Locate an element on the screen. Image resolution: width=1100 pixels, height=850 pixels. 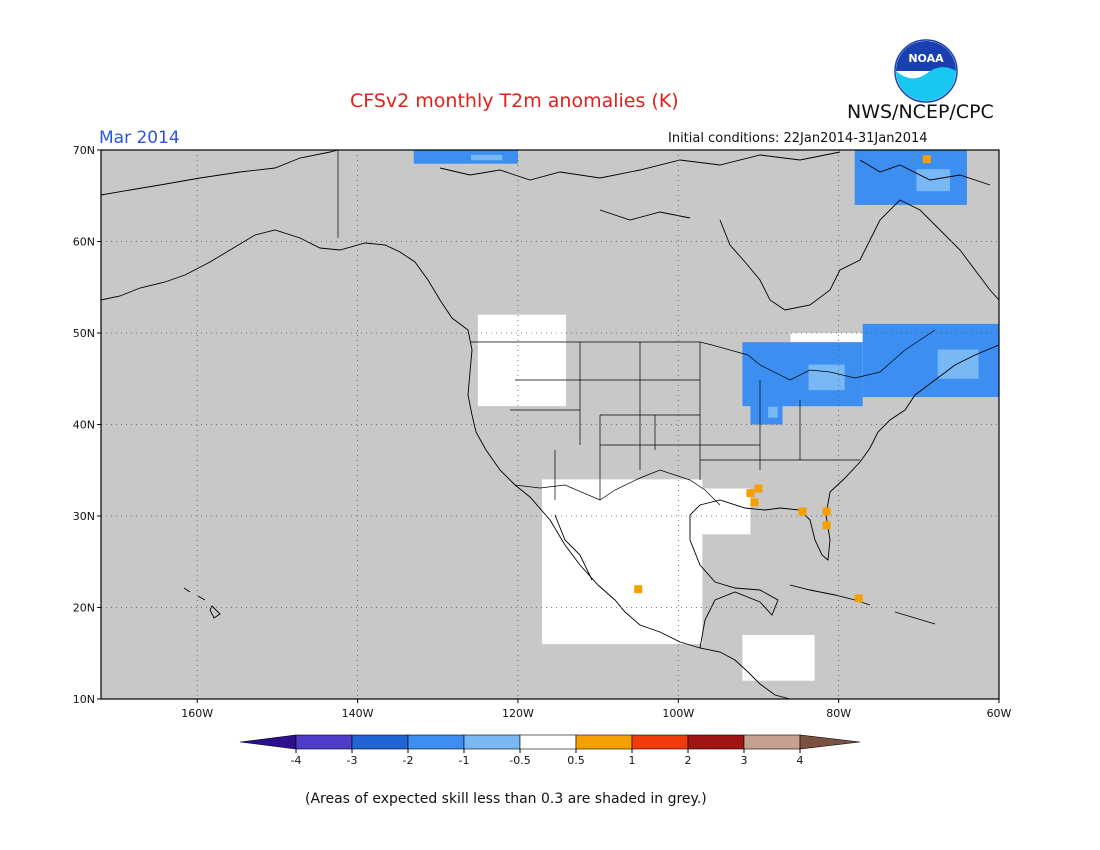
forecast-month: Mar 2014 is located at coordinates (139, 138).